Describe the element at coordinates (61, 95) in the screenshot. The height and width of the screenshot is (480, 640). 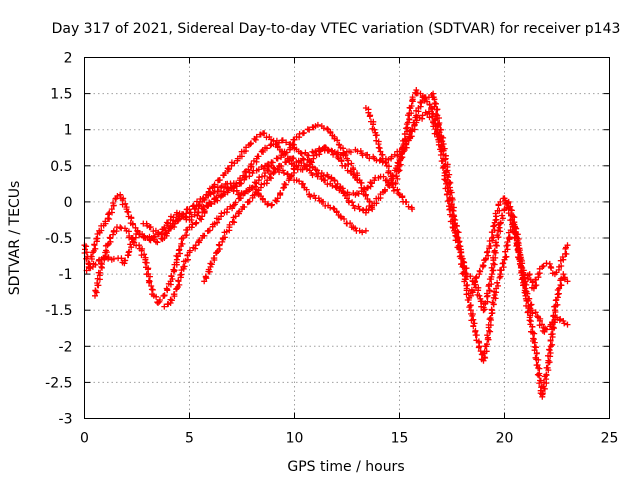
I see `y-tick-label: 1.5` at that location.